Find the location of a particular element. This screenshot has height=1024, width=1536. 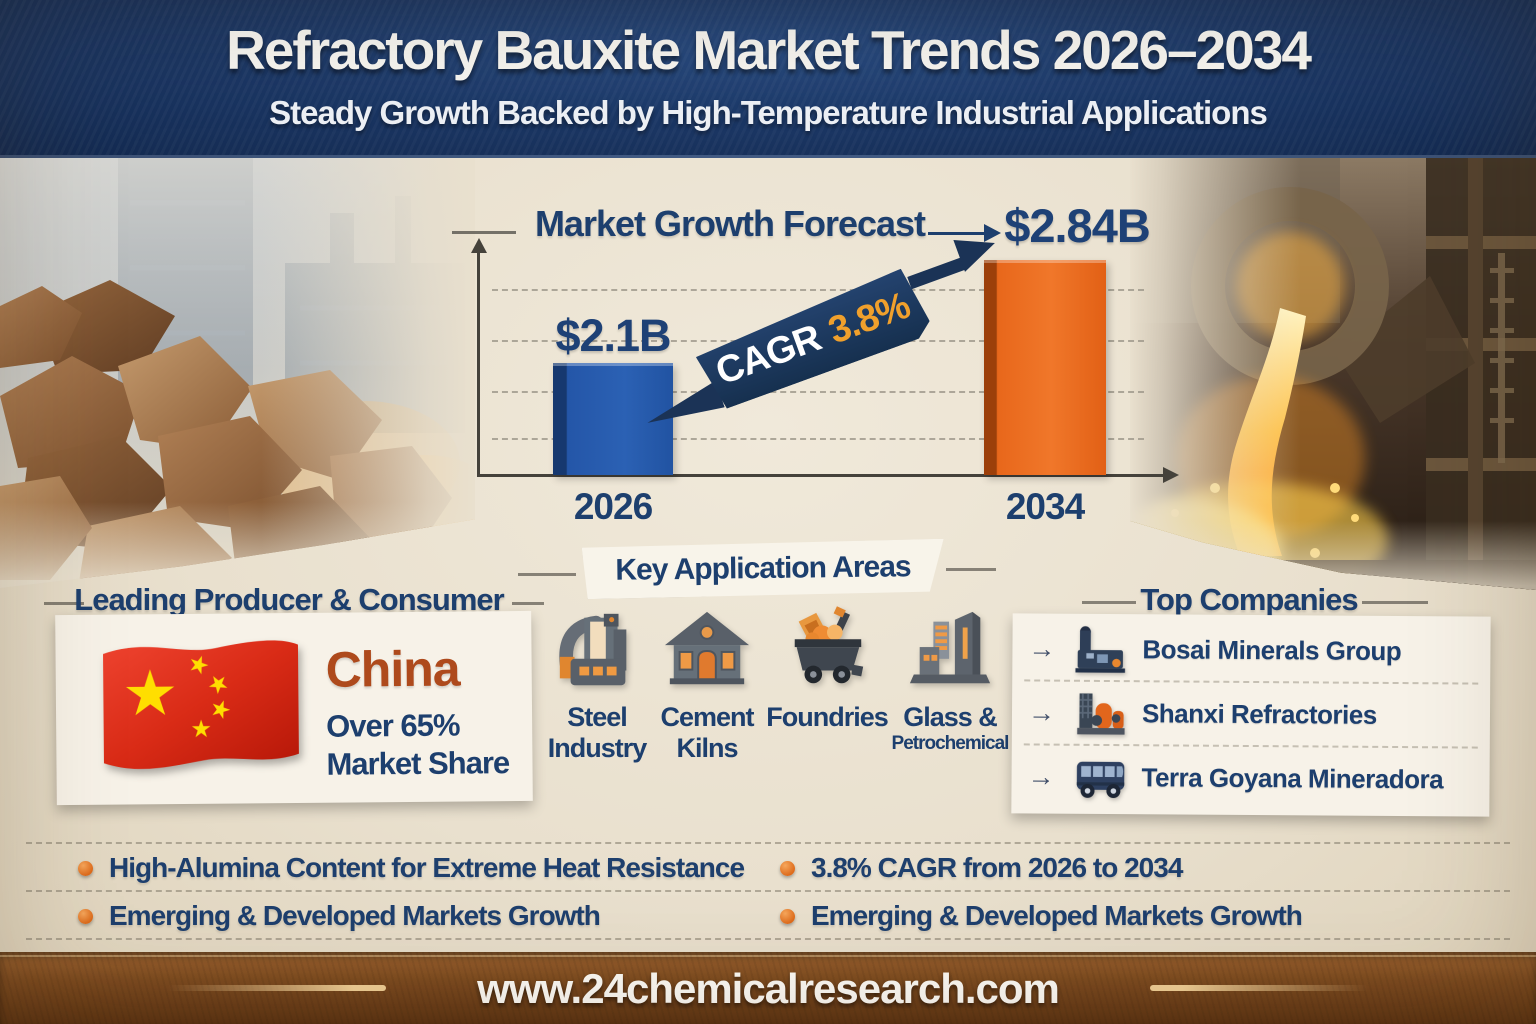

highlight-item: 3.8% CAGR from 2026 to 2034 is located at coordinates (981, 868).